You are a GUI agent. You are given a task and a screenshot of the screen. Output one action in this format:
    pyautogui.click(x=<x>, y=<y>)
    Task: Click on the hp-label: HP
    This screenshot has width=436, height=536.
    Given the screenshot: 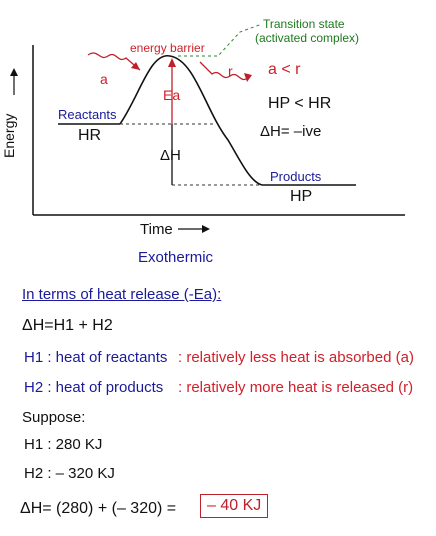 What is the action you would take?
    pyautogui.click(x=301, y=196)
    